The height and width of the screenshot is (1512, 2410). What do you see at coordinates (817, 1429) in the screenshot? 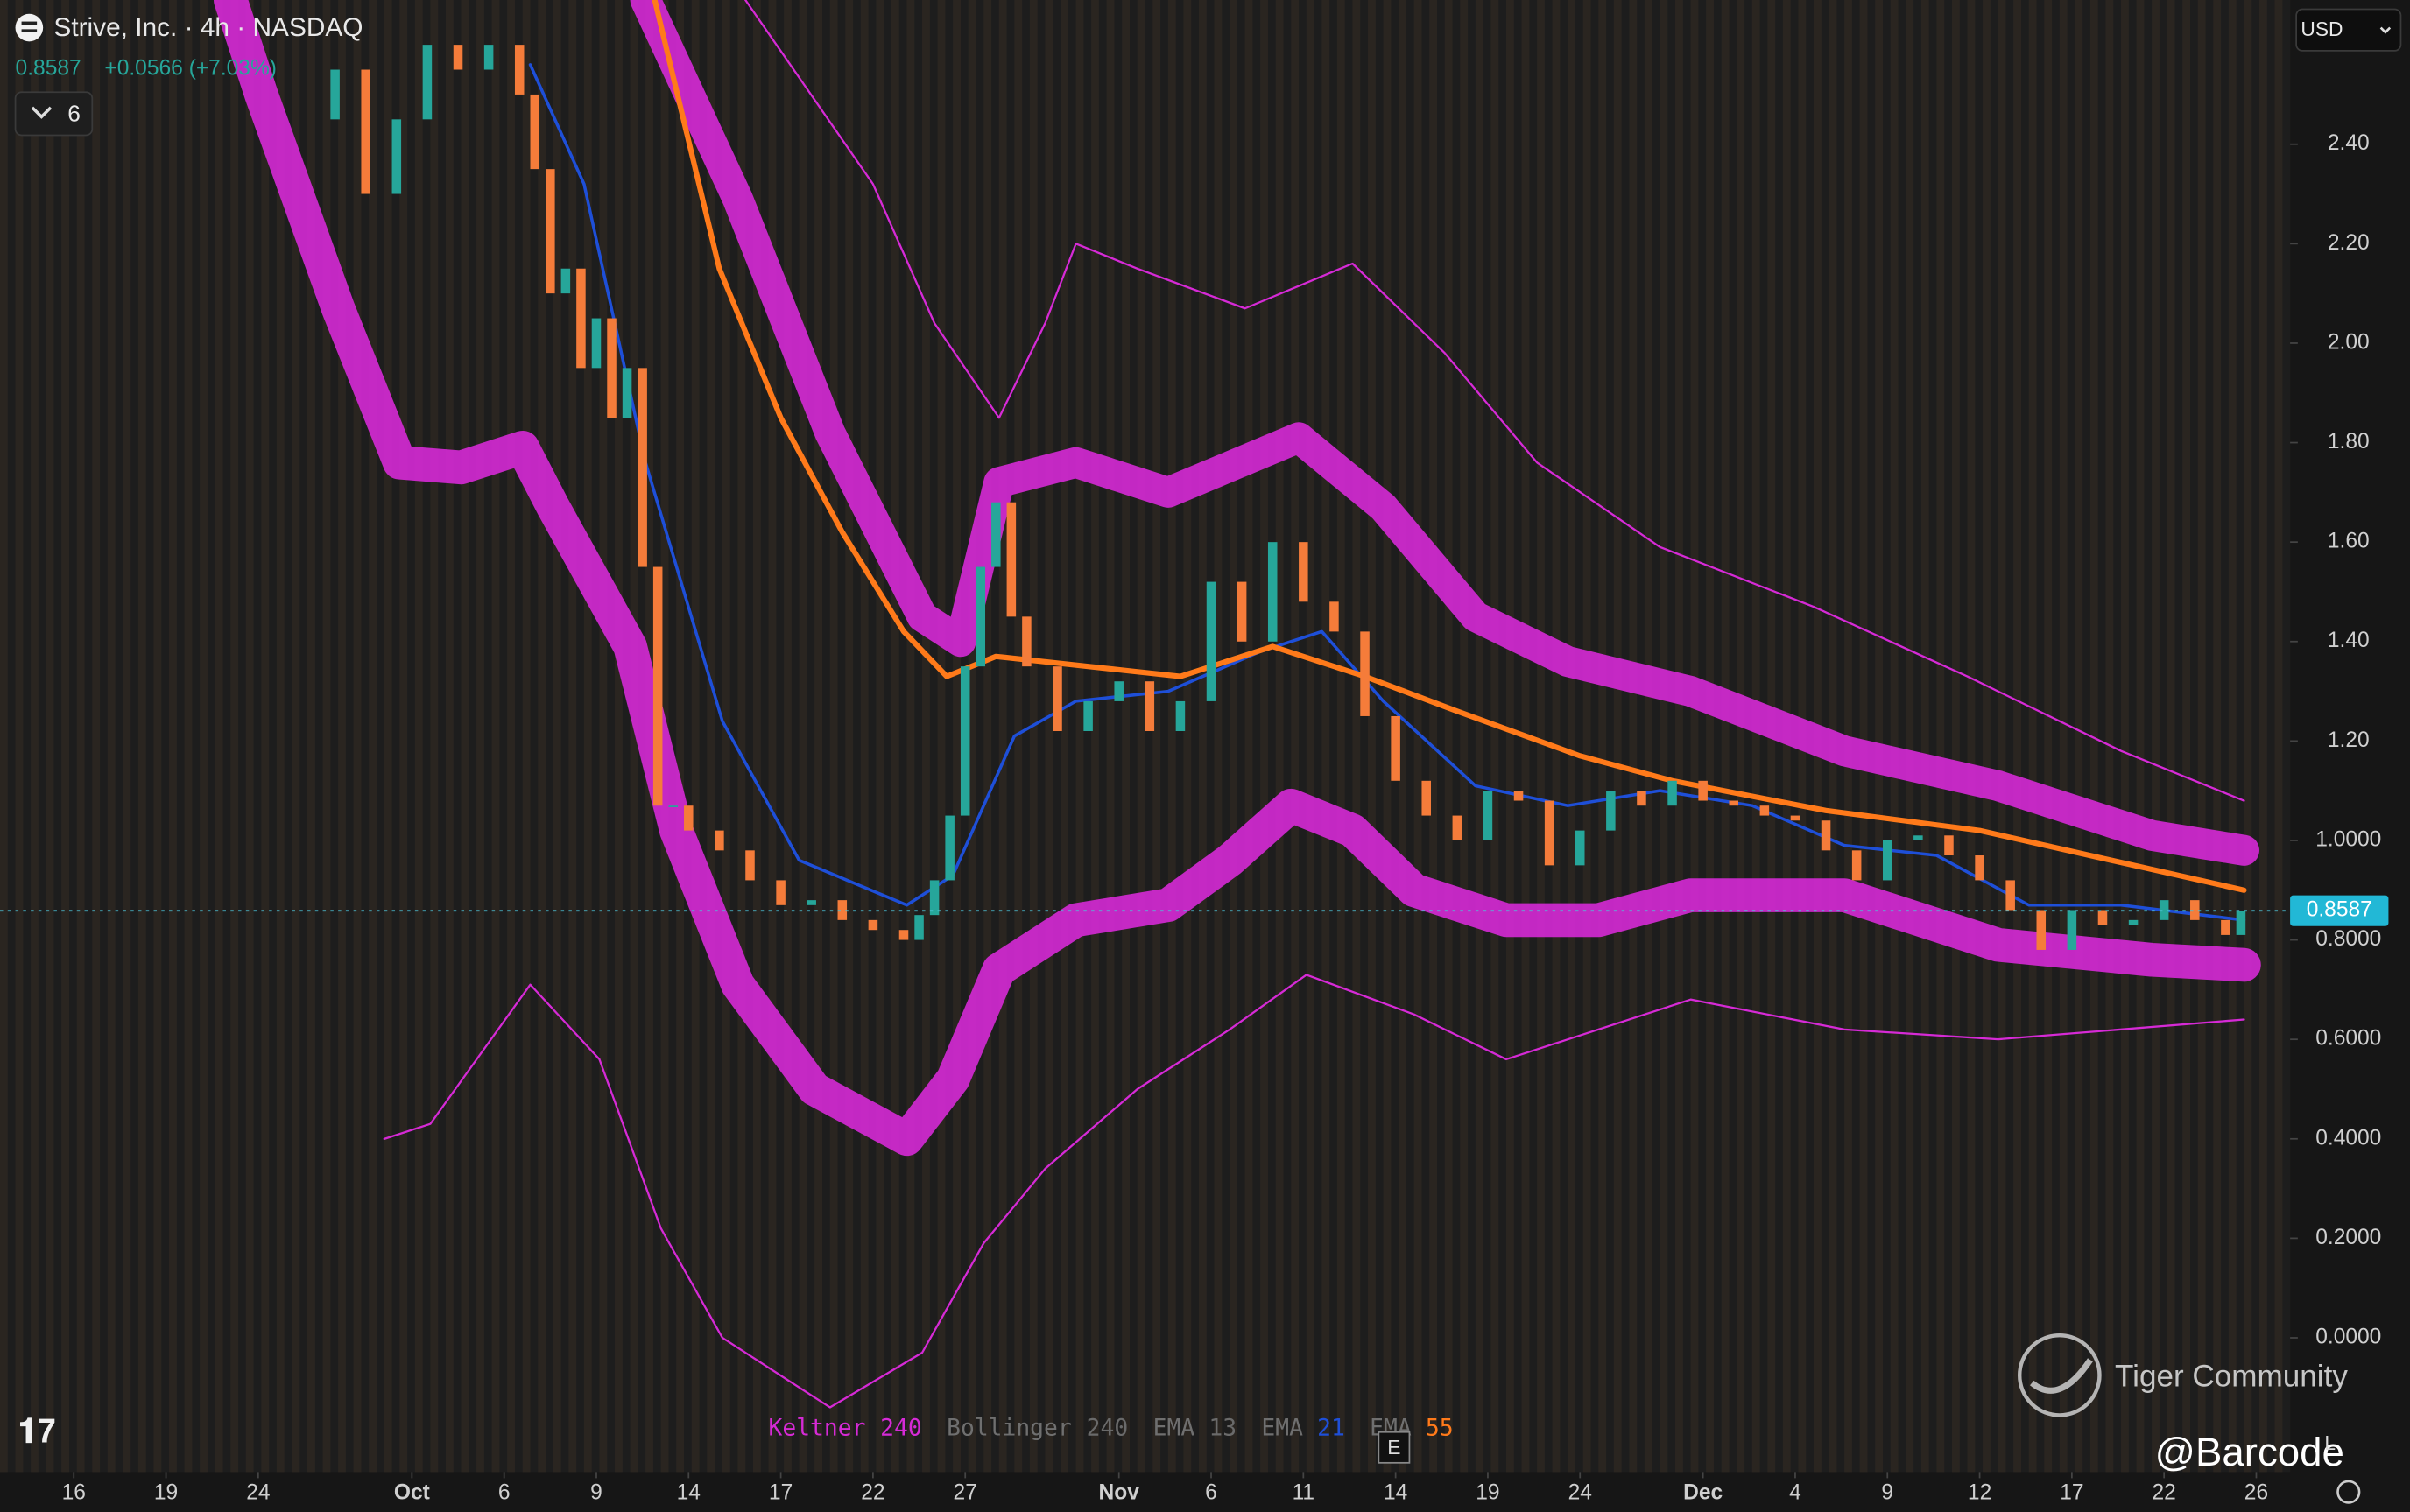
I see `legend-name: Keltner` at bounding box center [817, 1429].